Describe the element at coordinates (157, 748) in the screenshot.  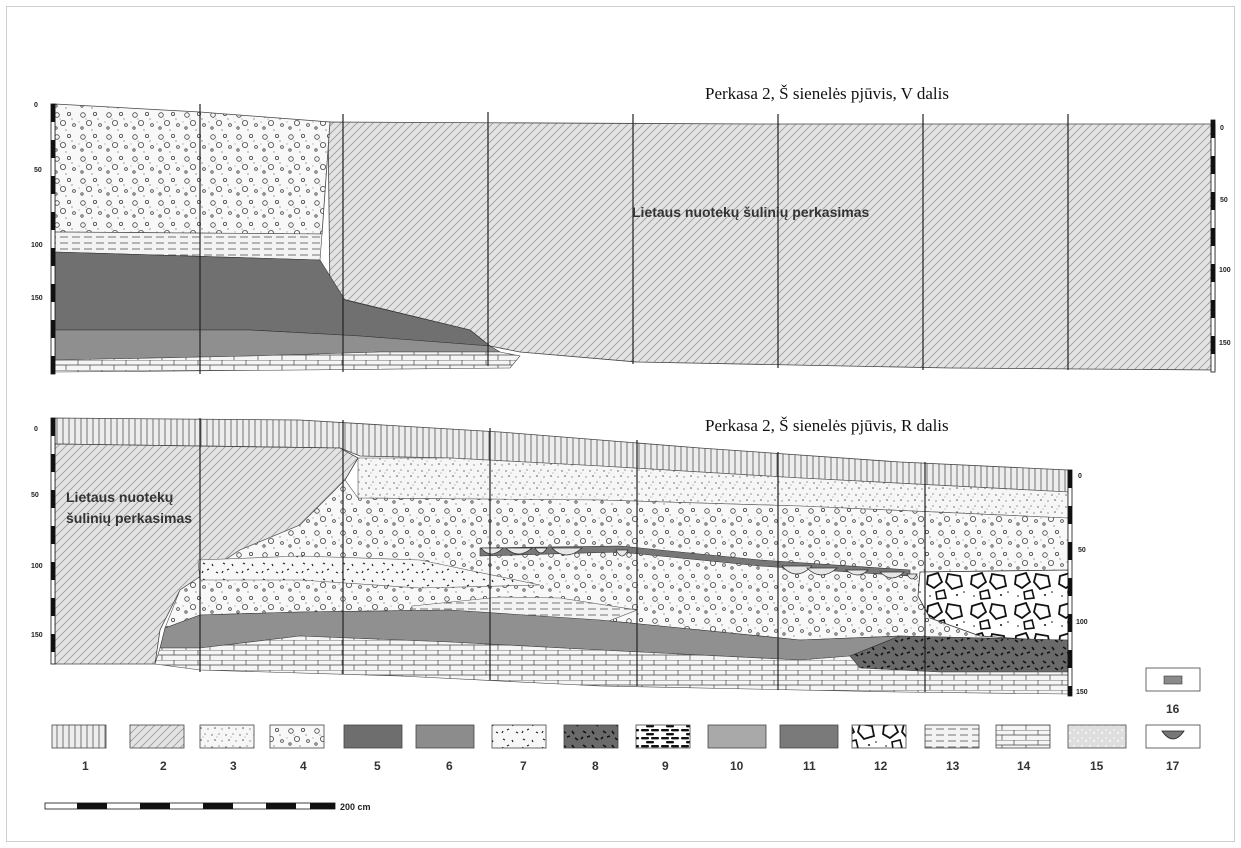
I see `legend-item-2: 2` at that location.